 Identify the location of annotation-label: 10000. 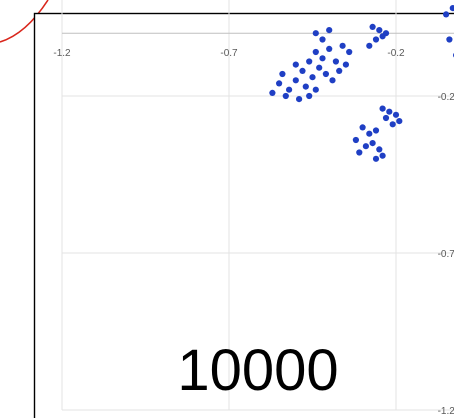
(257, 370).